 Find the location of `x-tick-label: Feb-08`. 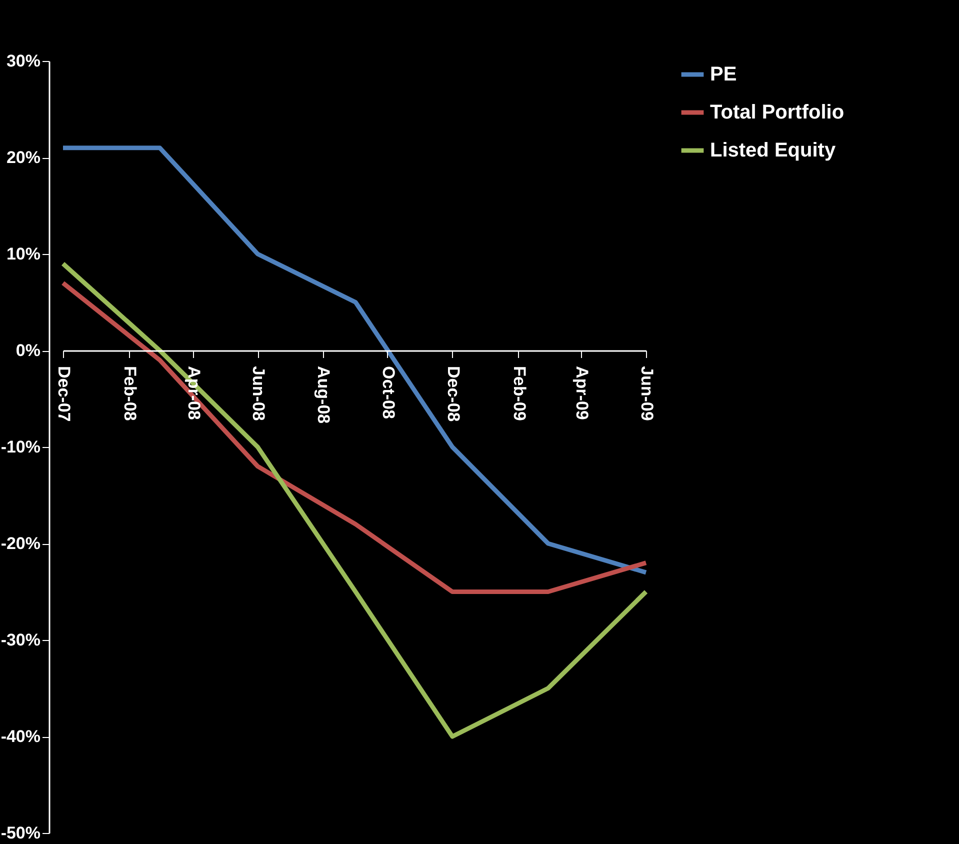

x-tick-label: Feb-08 is located at coordinates (130, 393).